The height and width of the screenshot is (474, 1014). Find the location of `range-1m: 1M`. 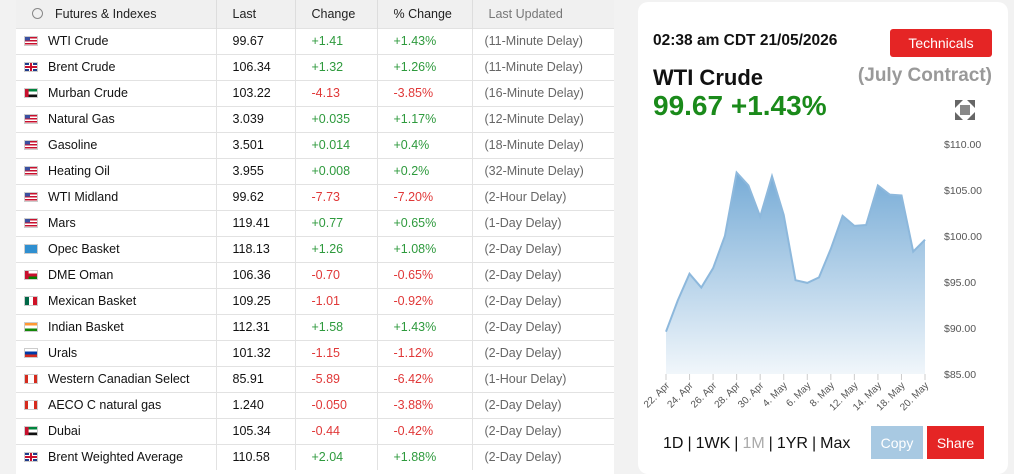

range-1m: 1M is located at coordinates (753, 443).